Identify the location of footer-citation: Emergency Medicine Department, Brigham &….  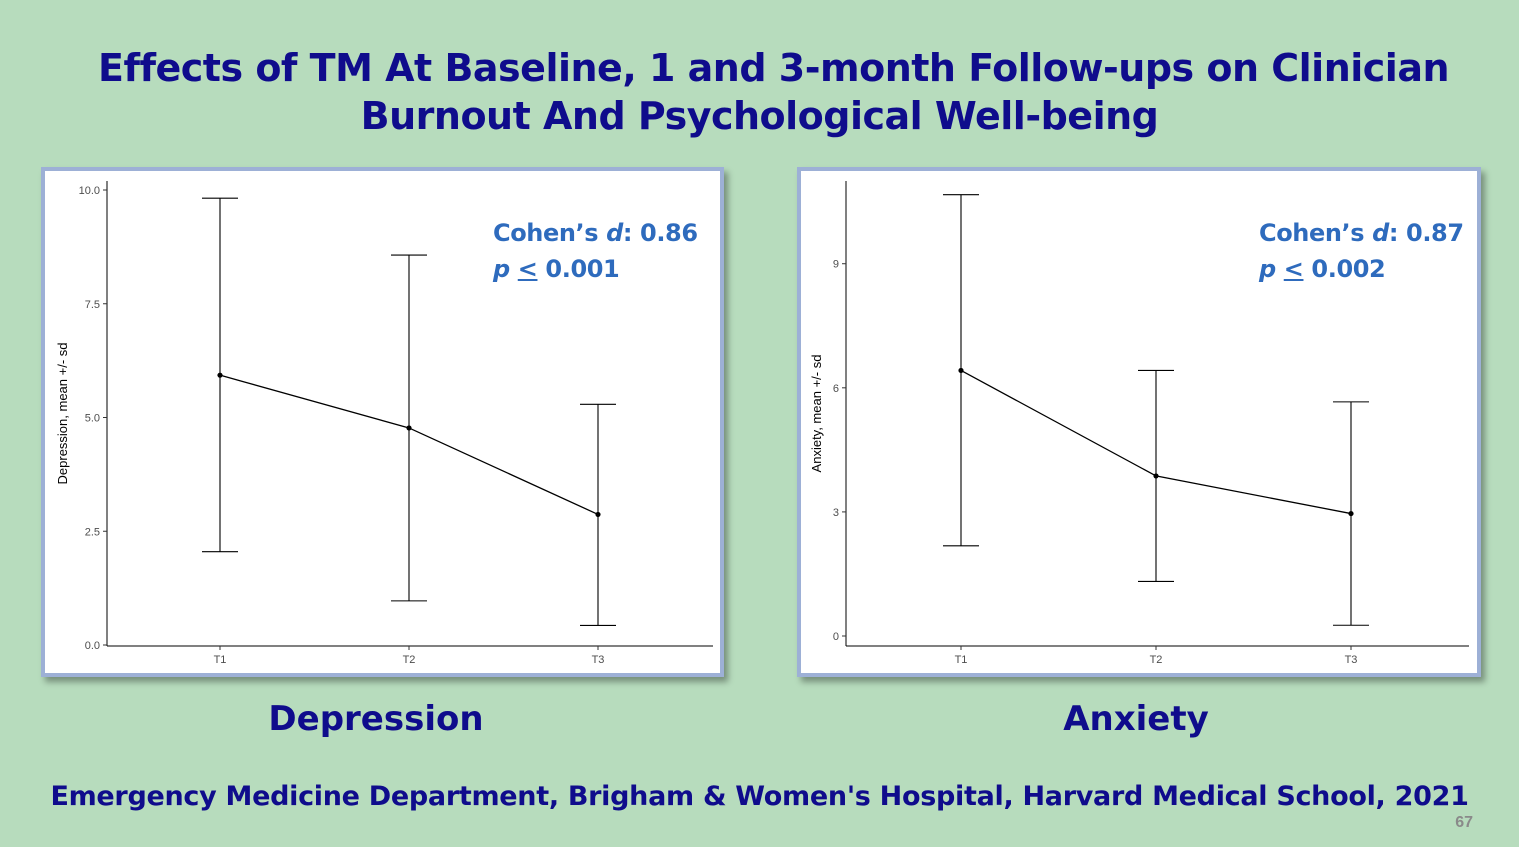
(759, 796).